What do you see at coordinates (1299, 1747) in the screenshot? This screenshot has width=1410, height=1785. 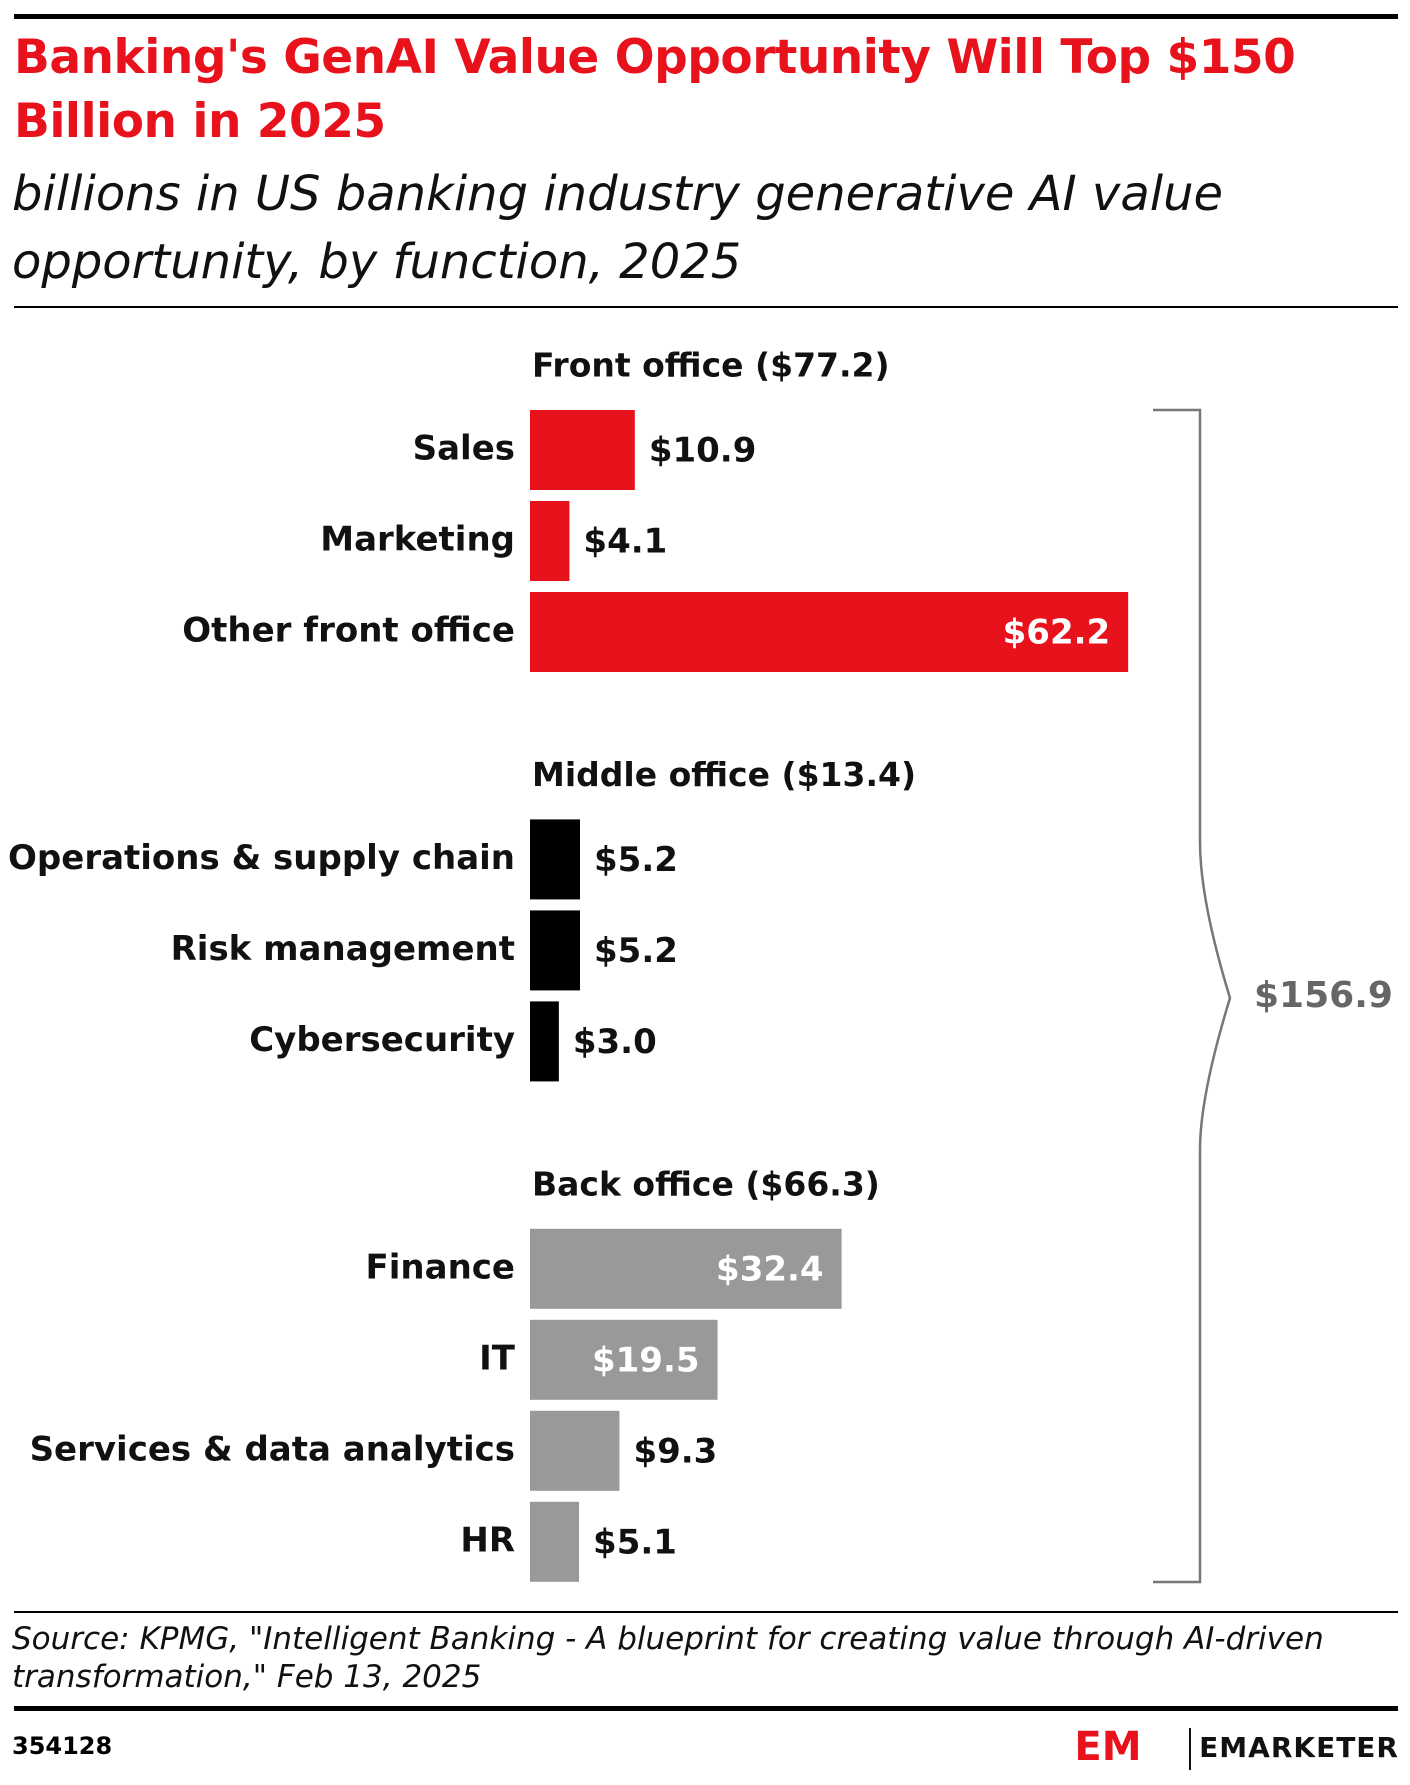 I see `brand: EMARKETER` at bounding box center [1299, 1747].